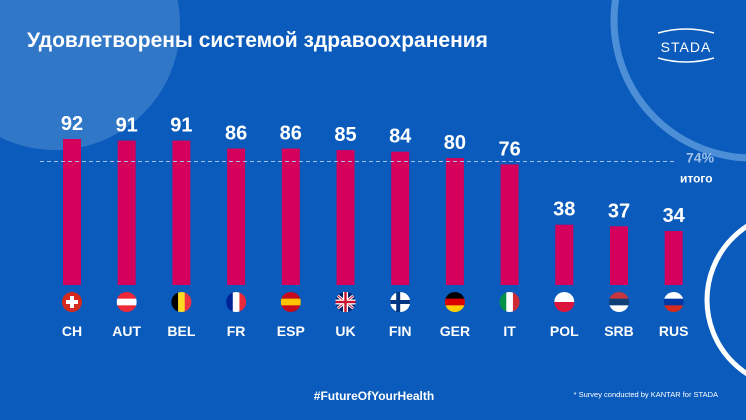 This screenshot has width=746, height=420. Describe the element at coordinates (400, 218) in the screenshot. I see `bar-fin` at that location.